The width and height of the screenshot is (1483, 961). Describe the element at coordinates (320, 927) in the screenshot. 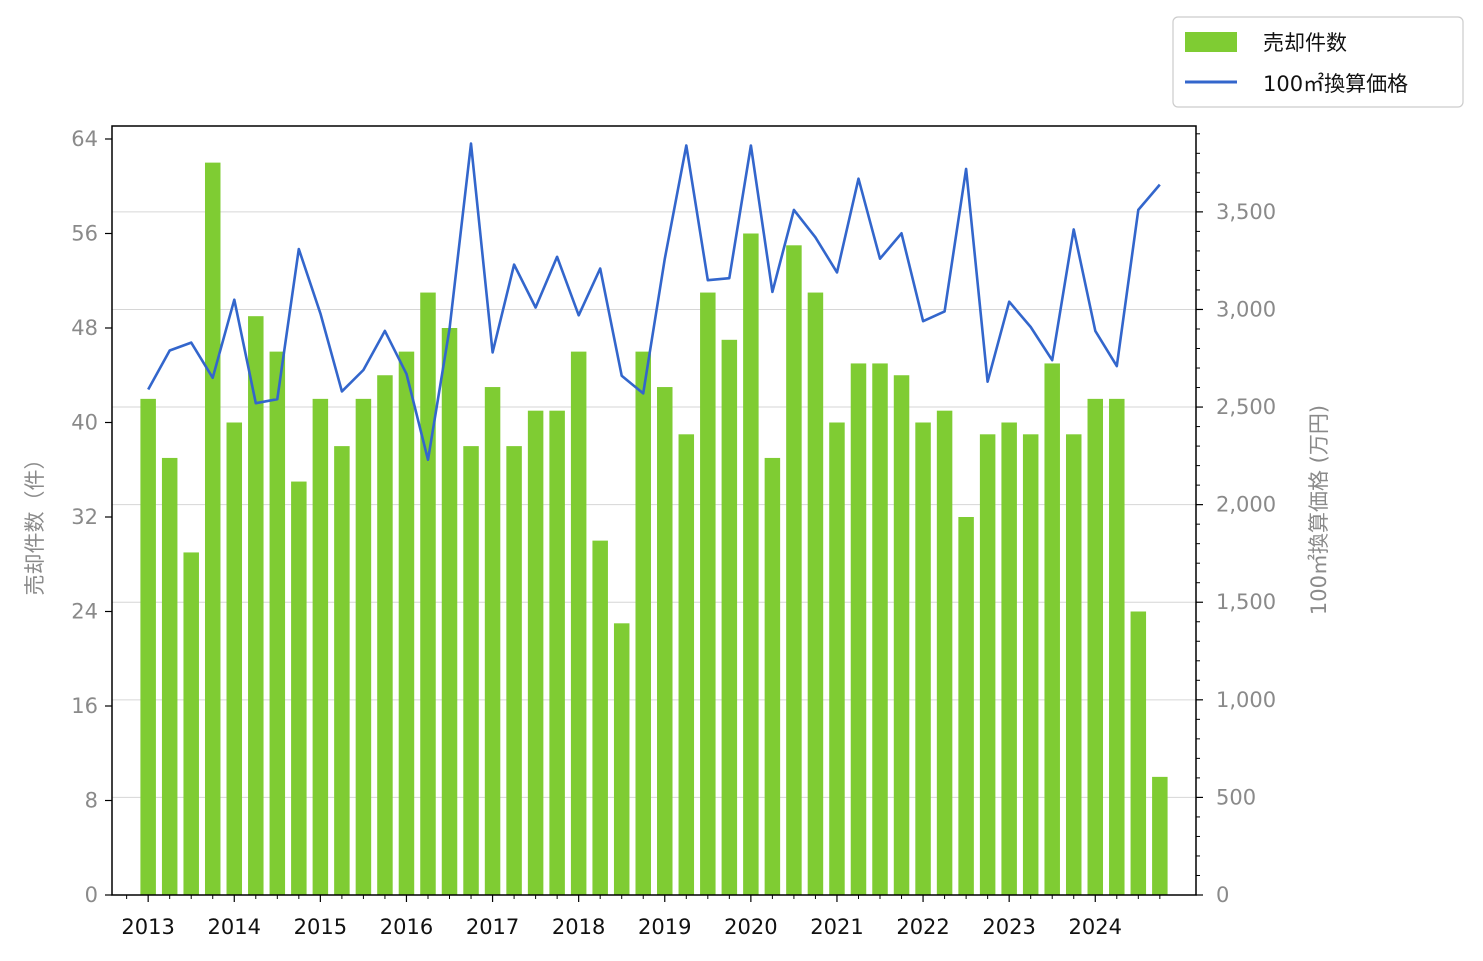

I see `x-tick-label: 2015` at that location.